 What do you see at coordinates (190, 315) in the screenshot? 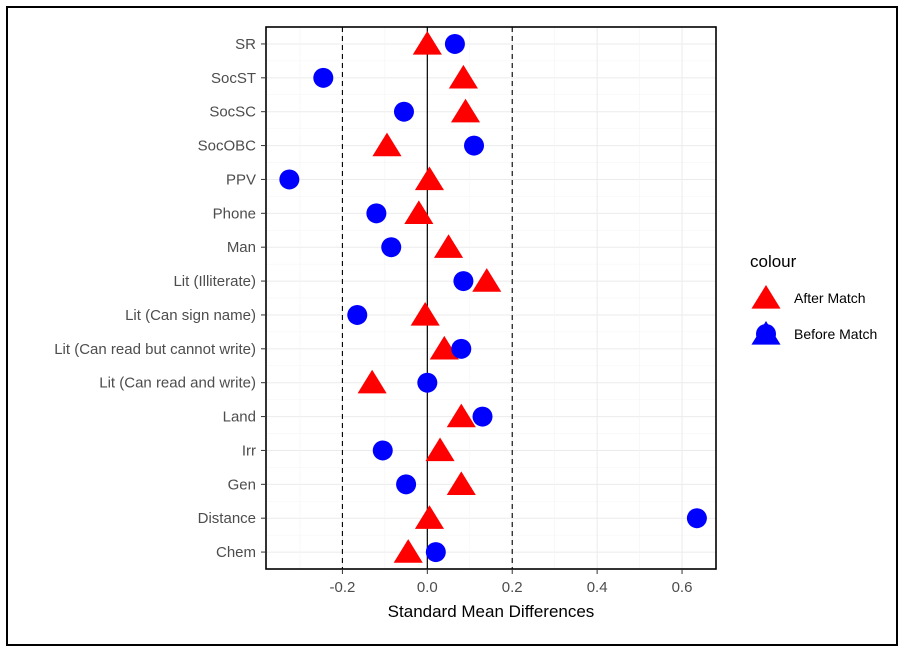
I see `y-tick-label: Lit (Can sign name)` at bounding box center [190, 315].